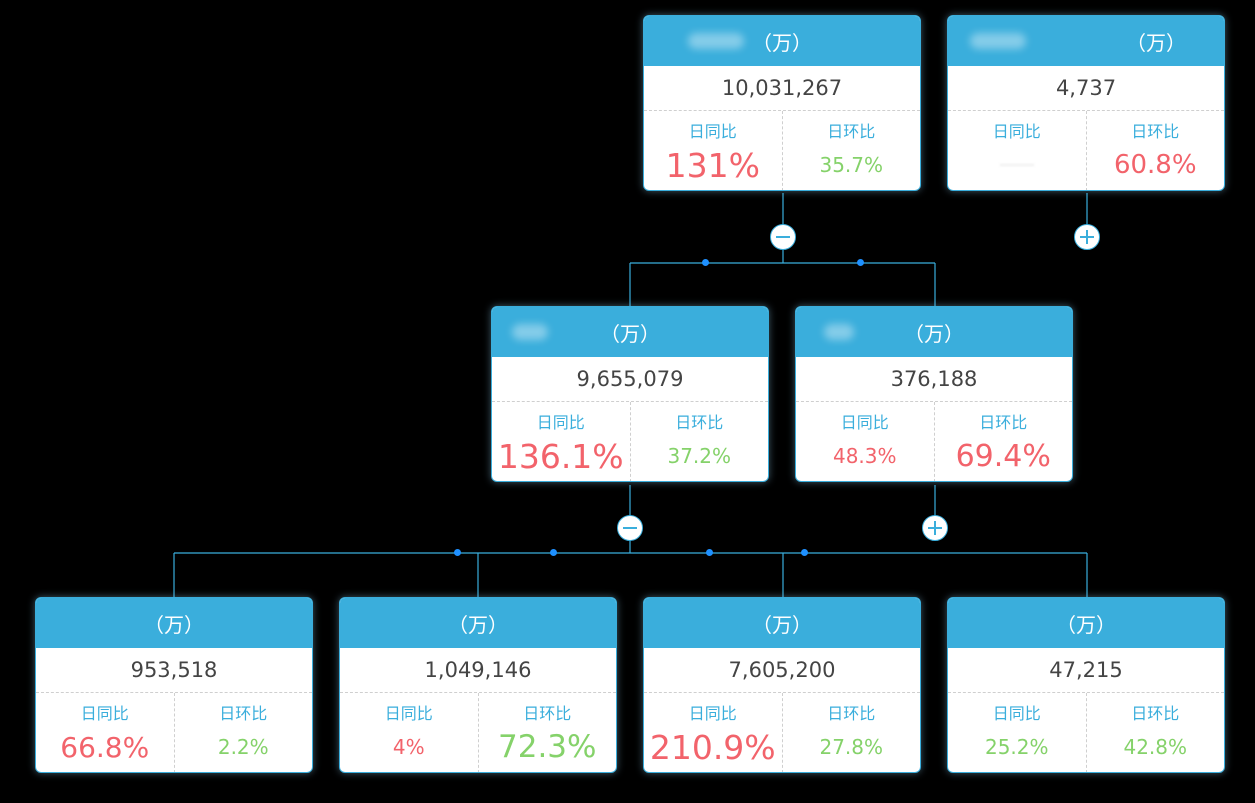 The image size is (1255, 803). Describe the element at coordinates (1155, 732) in the screenshot. I see `metric-mom: 日环比 42.8%` at that location.